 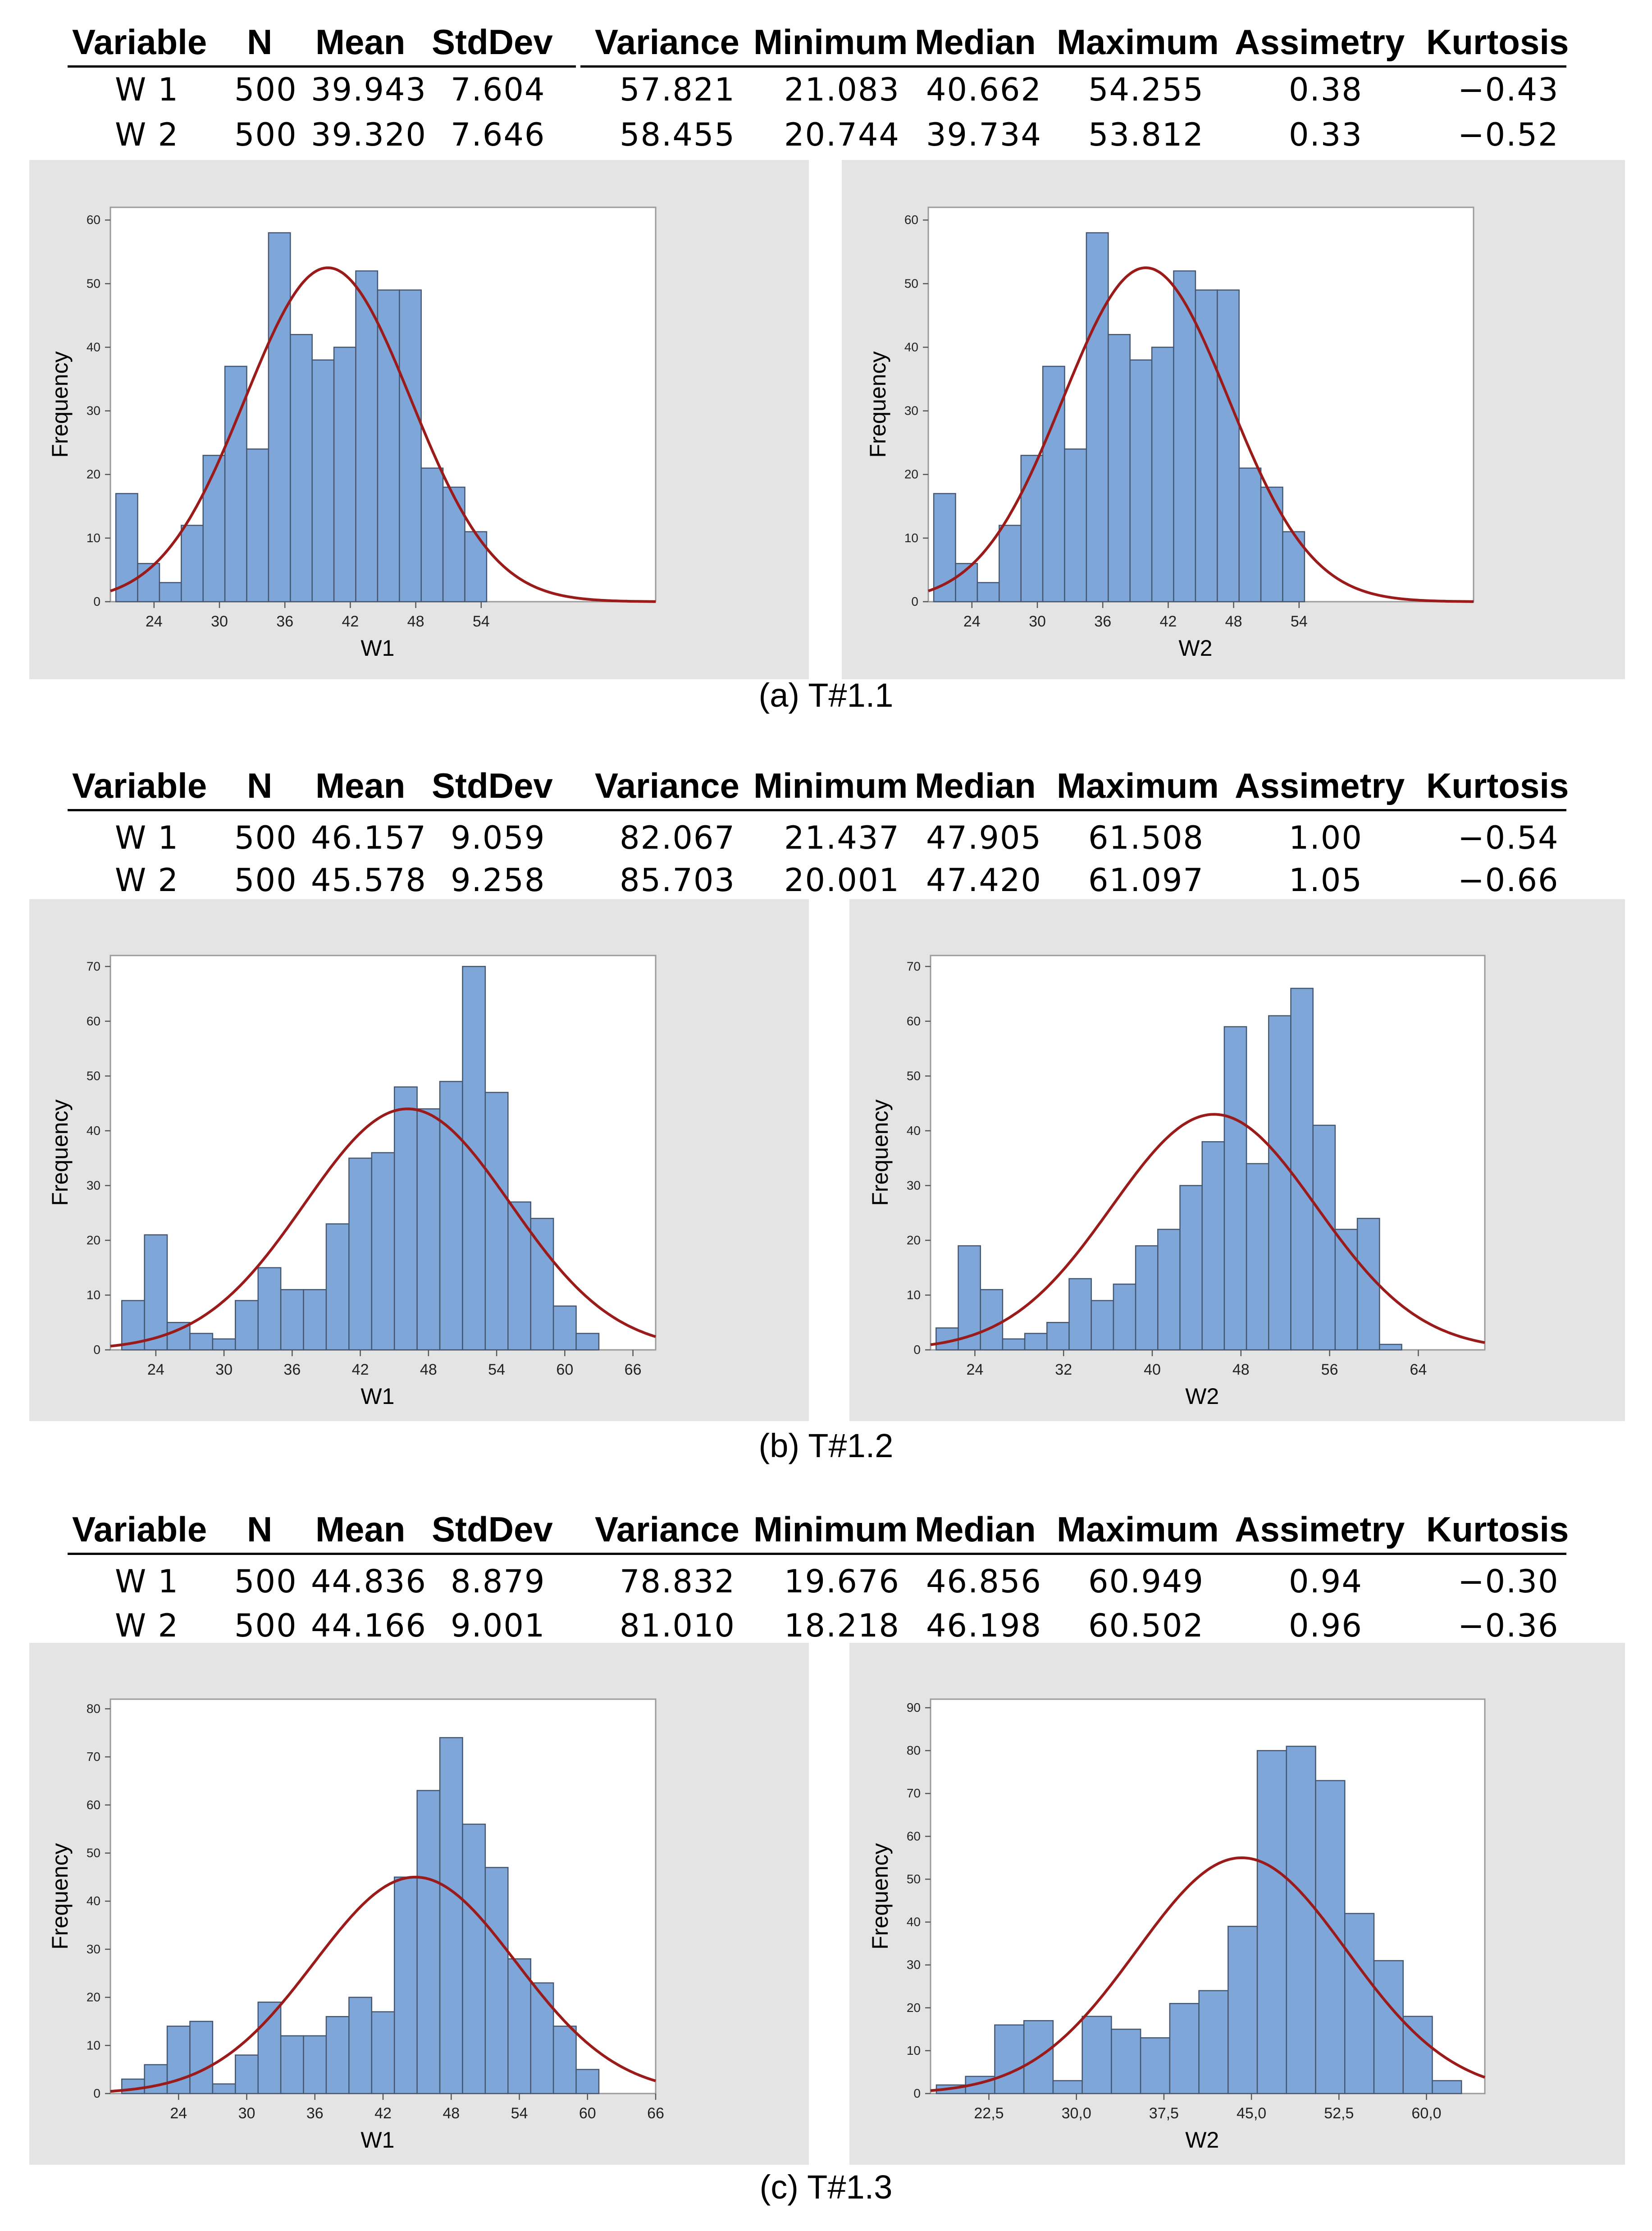 I want to click on table-cell: 40.662, so click(x=984, y=90).